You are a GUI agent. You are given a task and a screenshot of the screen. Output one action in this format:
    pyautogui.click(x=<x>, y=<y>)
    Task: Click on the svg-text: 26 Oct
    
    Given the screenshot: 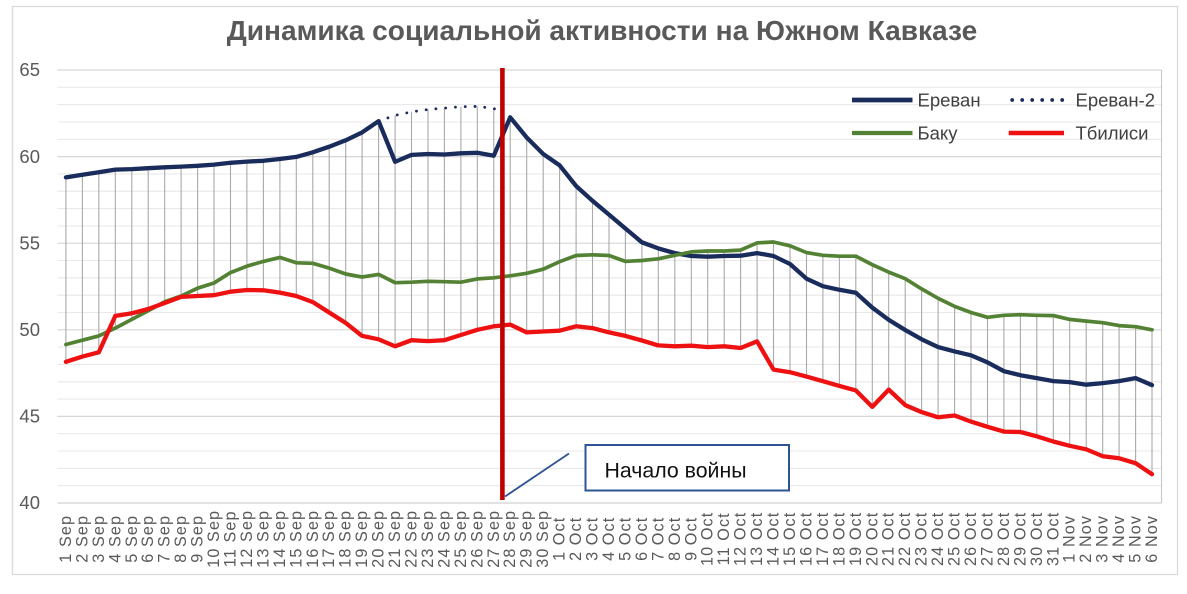 What is the action you would take?
    pyautogui.click(x=971, y=539)
    